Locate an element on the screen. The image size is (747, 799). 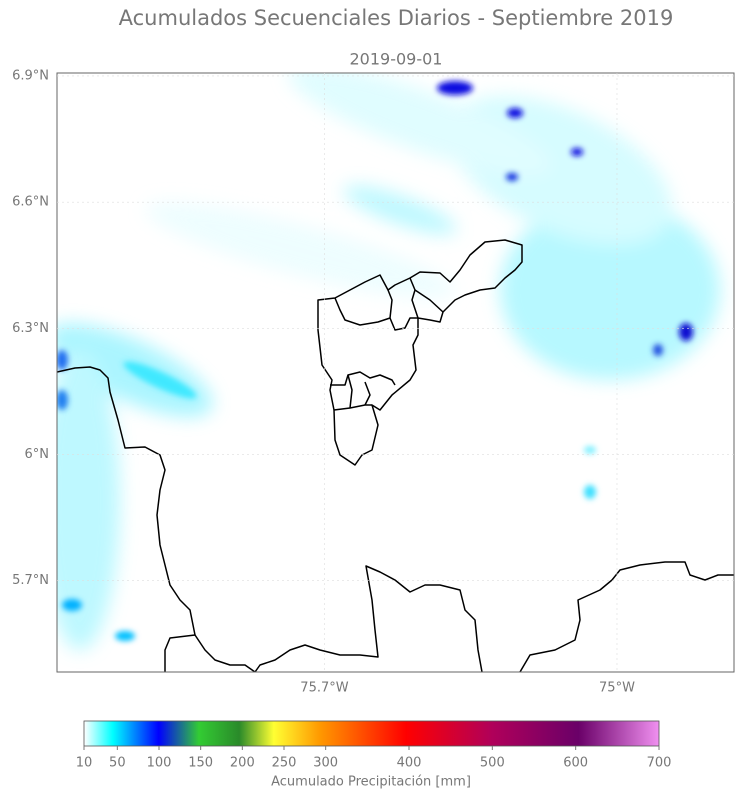
colorbar-tick-label: 50 is located at coordinates (117, 763).